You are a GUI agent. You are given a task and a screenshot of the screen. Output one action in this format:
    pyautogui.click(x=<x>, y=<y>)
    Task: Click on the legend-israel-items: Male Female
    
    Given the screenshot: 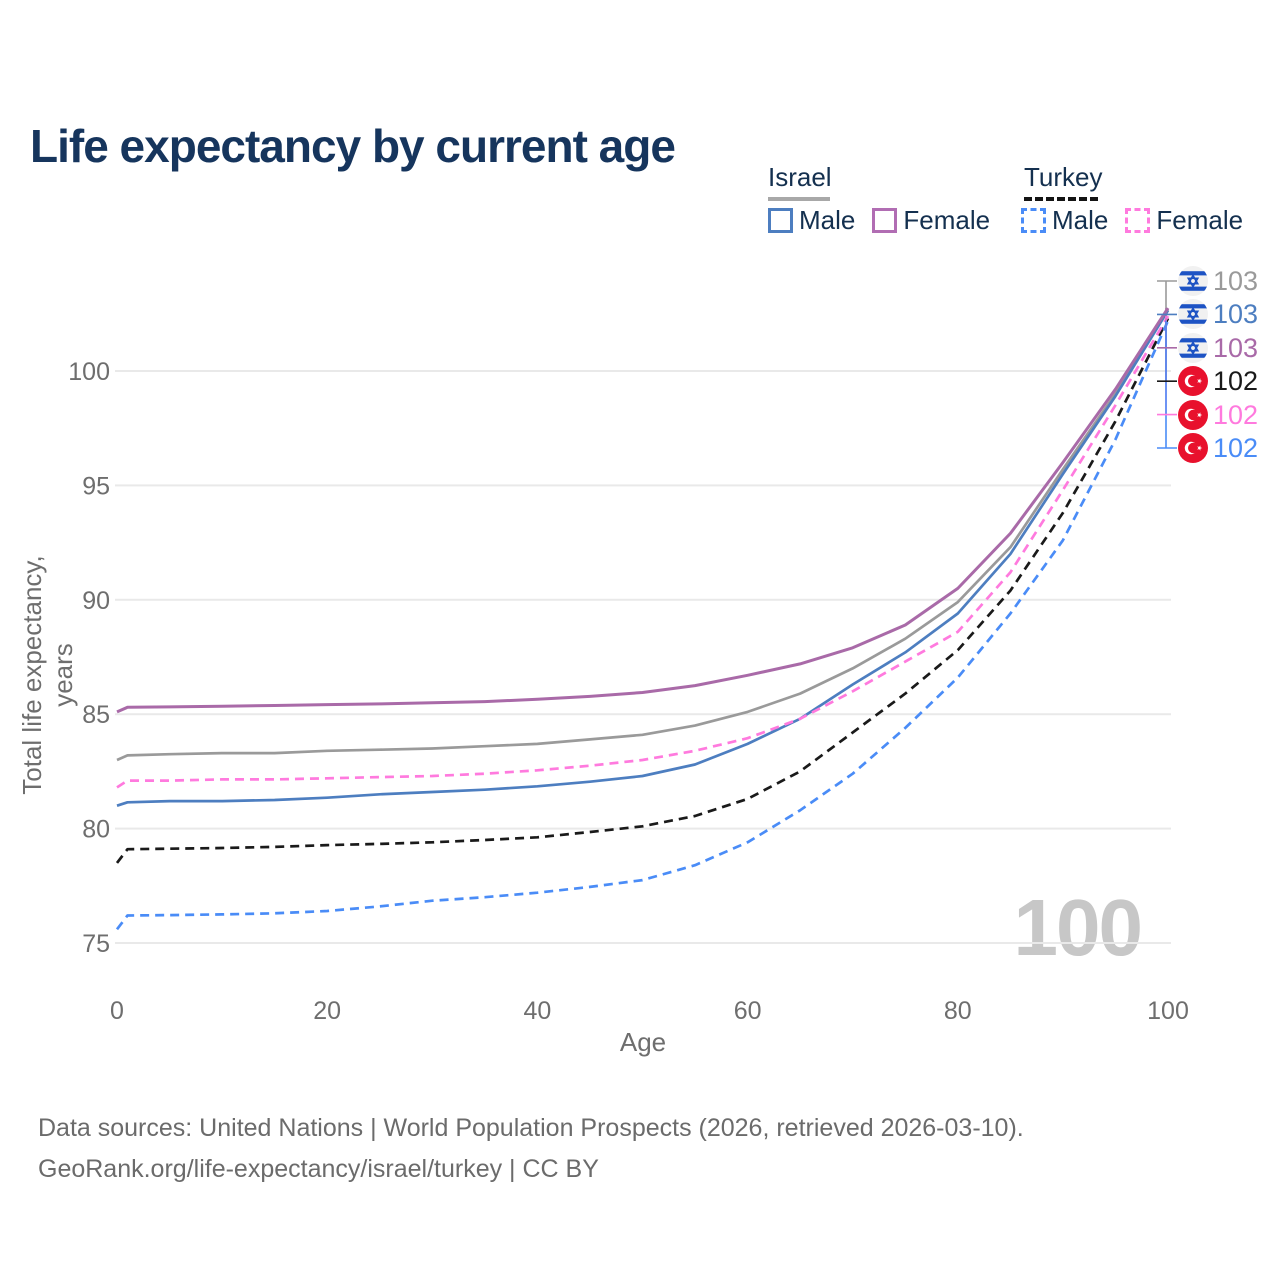 What is the action you would take?
    pyautogui.click(x=887, y=220)
    